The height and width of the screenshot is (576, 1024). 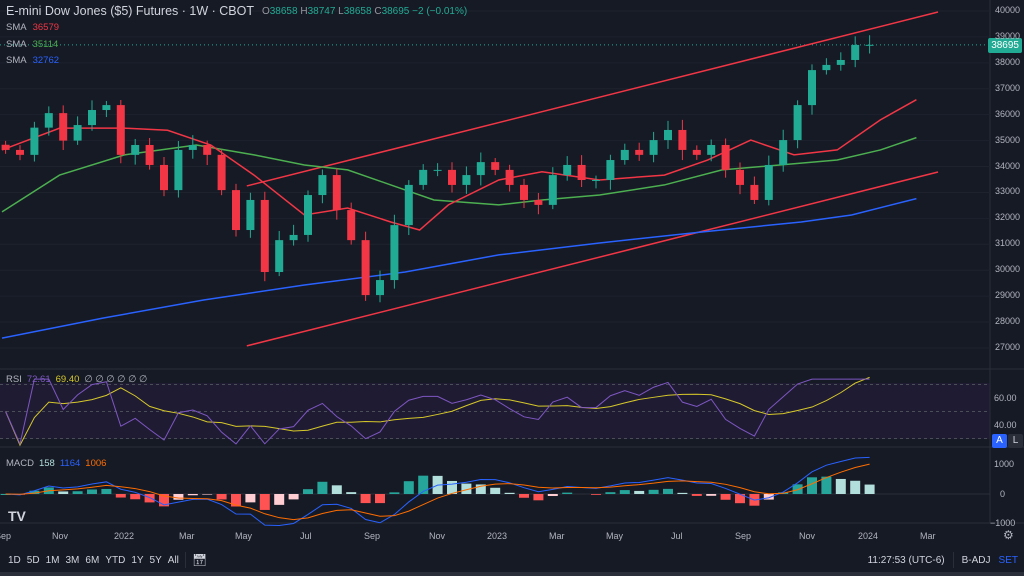 What do you see at coordinates (1005, 398) in the screenshot?
I see `rsi-axis-60: 60.00` at bounding box center [1005, 398].